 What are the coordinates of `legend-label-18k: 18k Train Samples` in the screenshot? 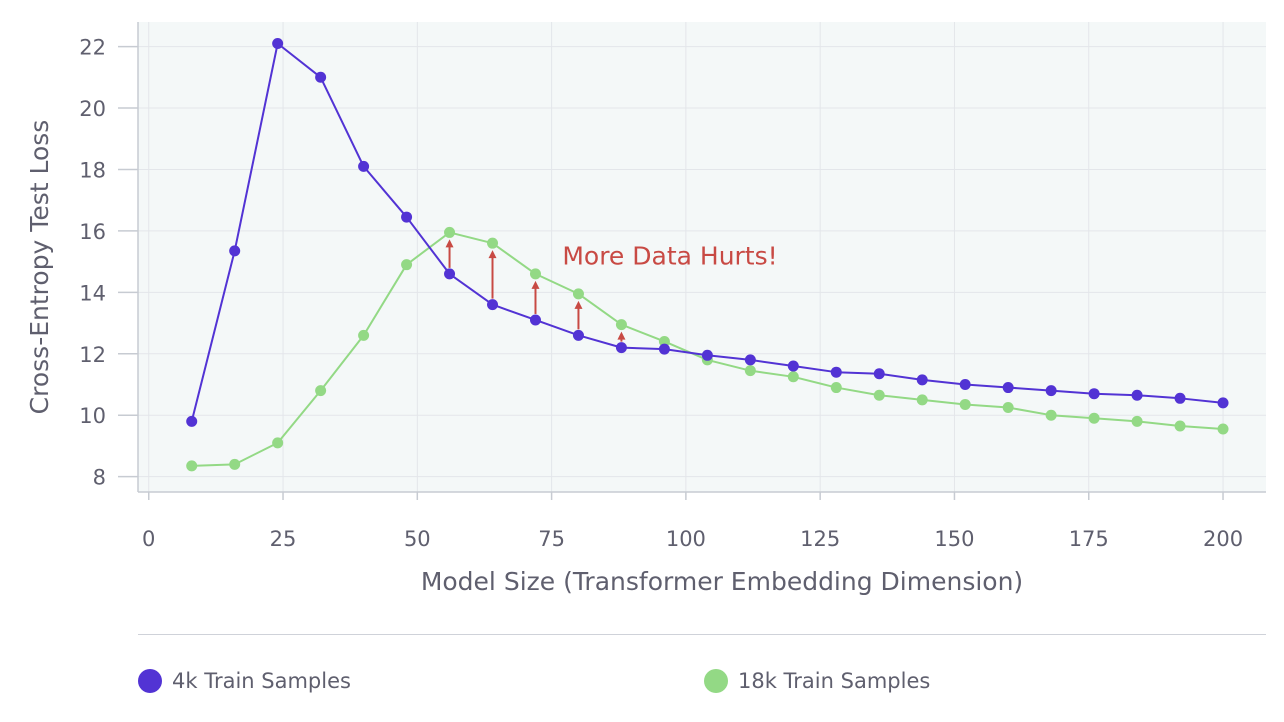 It's located at (834, 681).